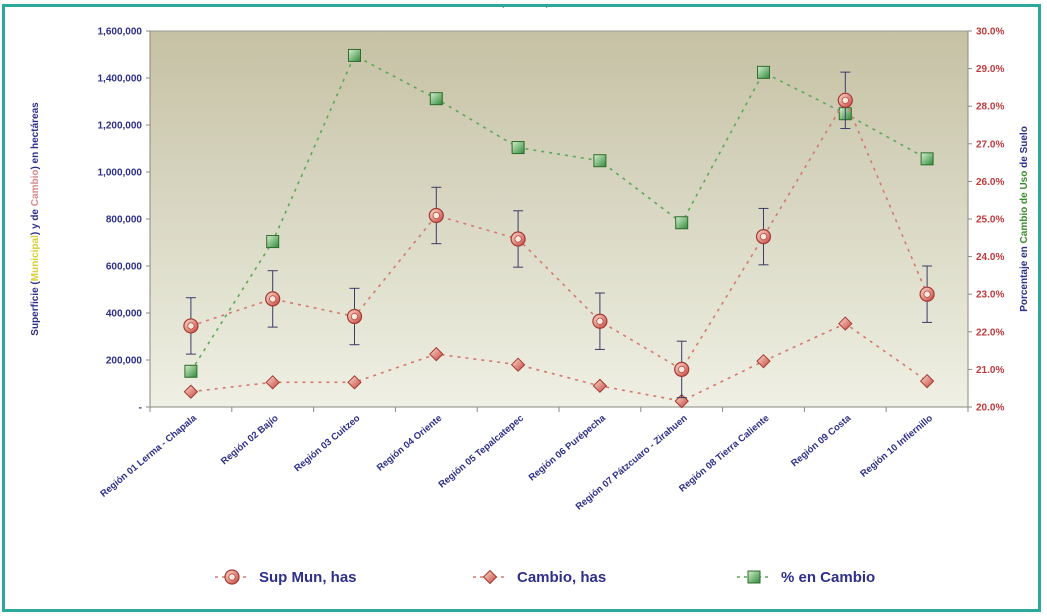 The height and width of the screenshot is (616, 1047). What do you see at coordinates (120, 79) in the screenshot?
I see `left-tick-label: 1,400,000` at bounding box center [120, 79].